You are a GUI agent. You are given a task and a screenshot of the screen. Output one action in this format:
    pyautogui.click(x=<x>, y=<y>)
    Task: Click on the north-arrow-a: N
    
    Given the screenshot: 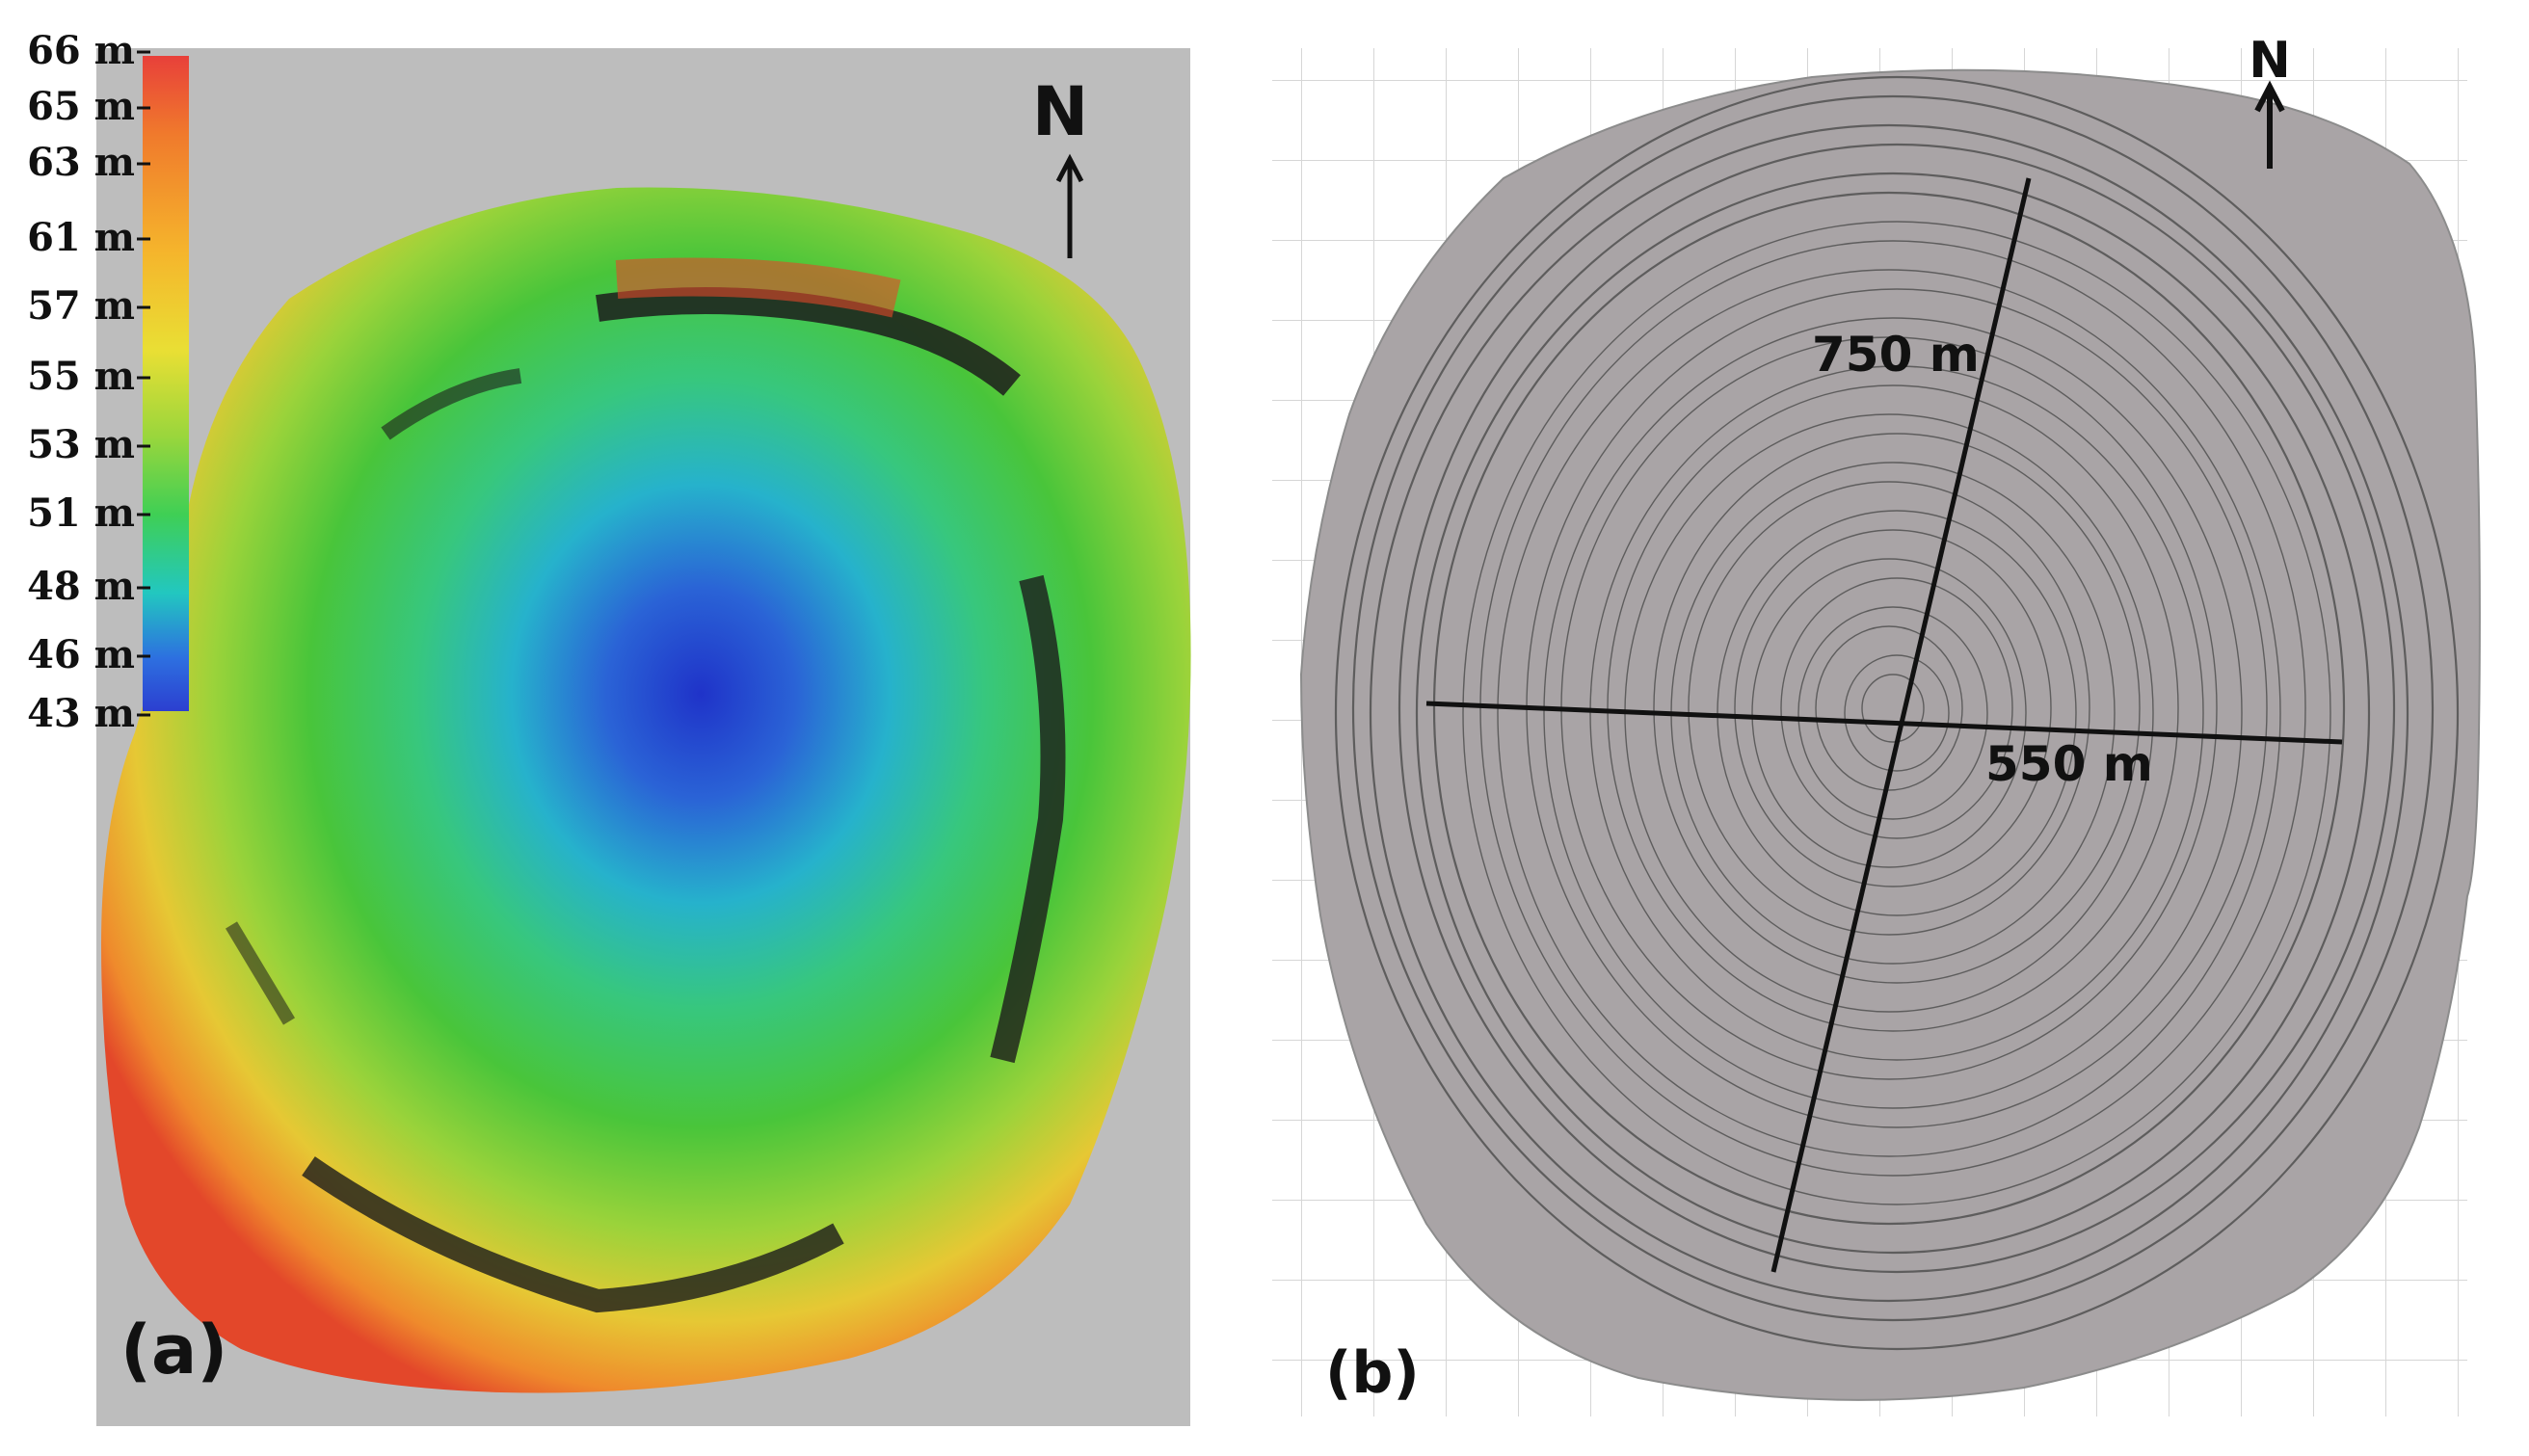 What is the action you would take?
    pyautogui.click(x=1060, y=165)
    